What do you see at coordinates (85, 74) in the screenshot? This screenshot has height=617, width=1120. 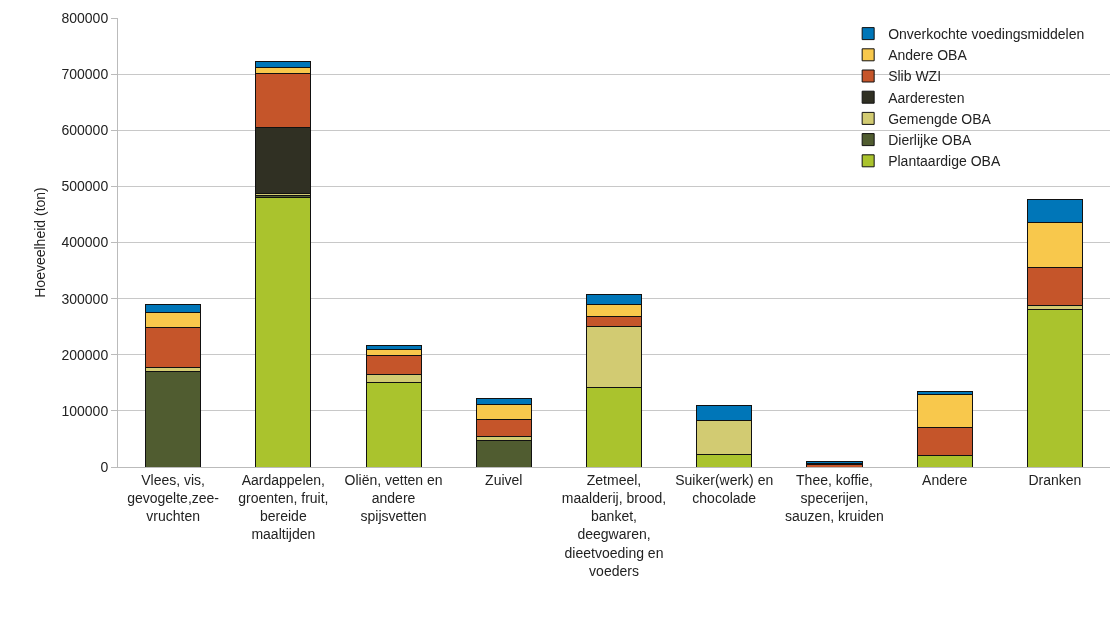 I see `y-tick-label: 700000` at bounding box center [85, 74].